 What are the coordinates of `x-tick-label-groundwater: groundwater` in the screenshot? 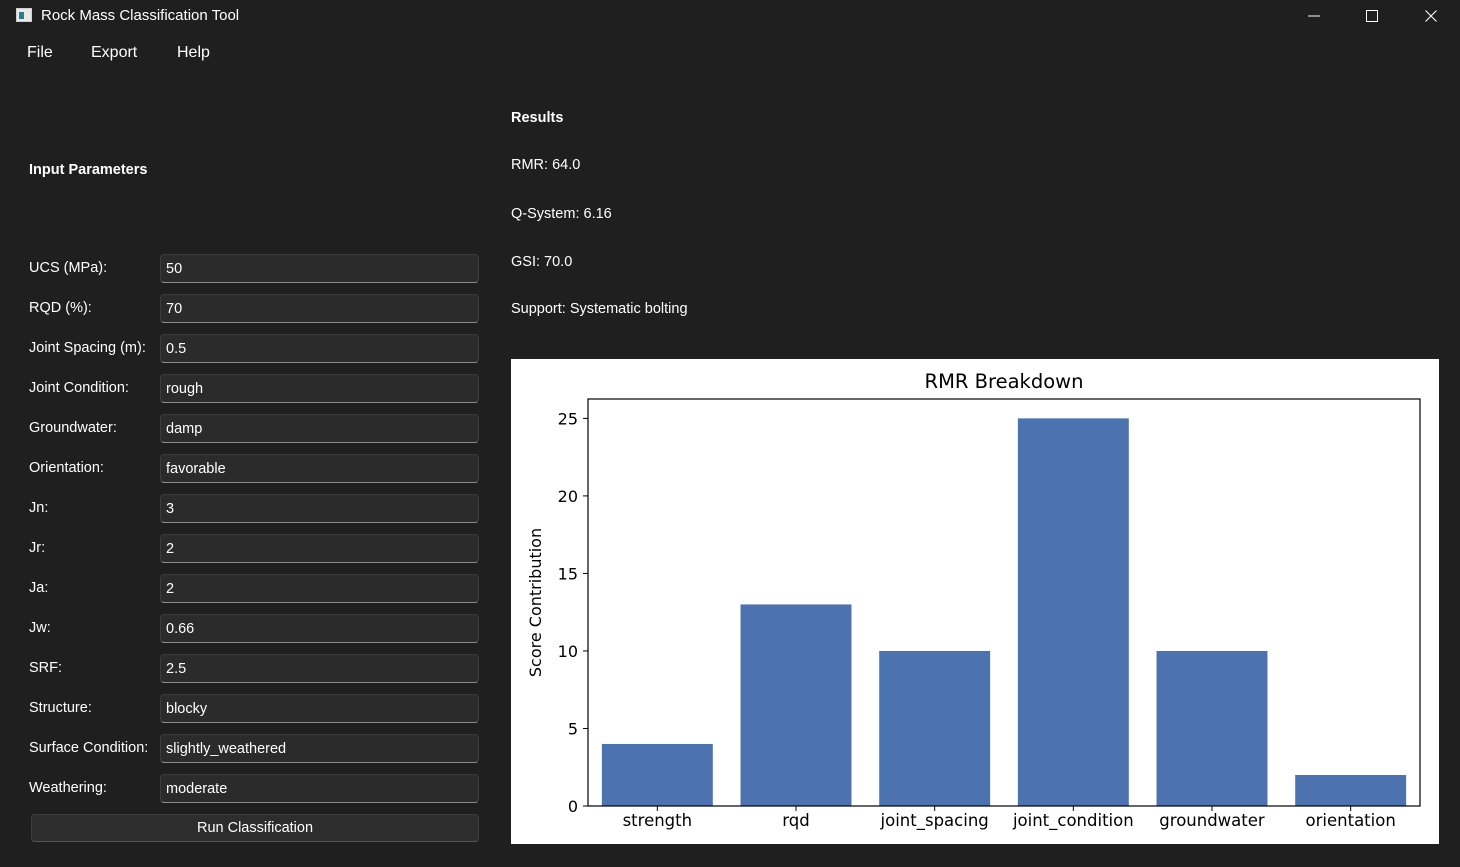 It's located at (1212, 820).